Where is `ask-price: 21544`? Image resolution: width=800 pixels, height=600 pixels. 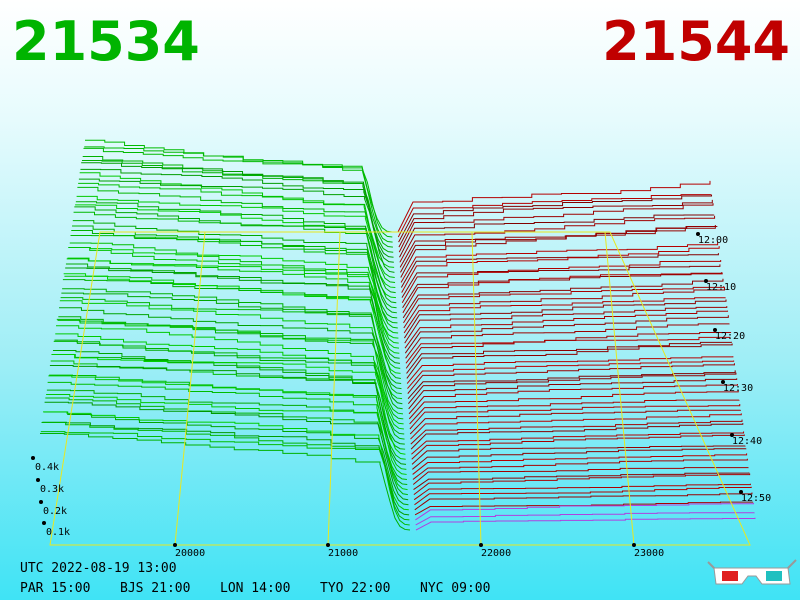
ask-price: 21544 is located at coordinates (696, 41).